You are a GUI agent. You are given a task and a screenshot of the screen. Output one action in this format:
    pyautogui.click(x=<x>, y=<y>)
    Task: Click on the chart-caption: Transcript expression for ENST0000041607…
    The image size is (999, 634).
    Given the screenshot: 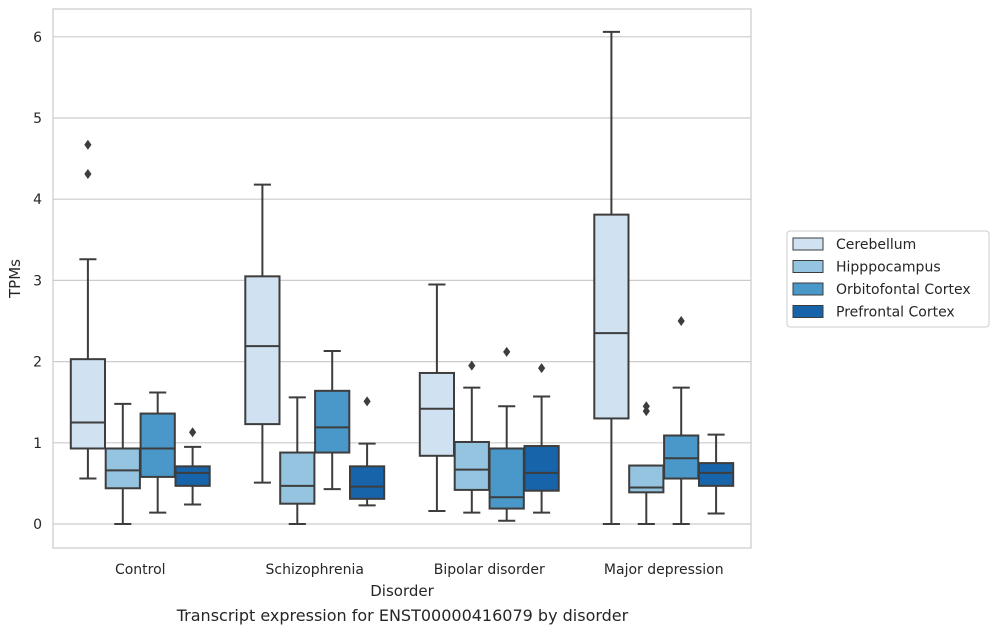 What is the action you would take?
    pyautogui.click(x=402, y=615)
    